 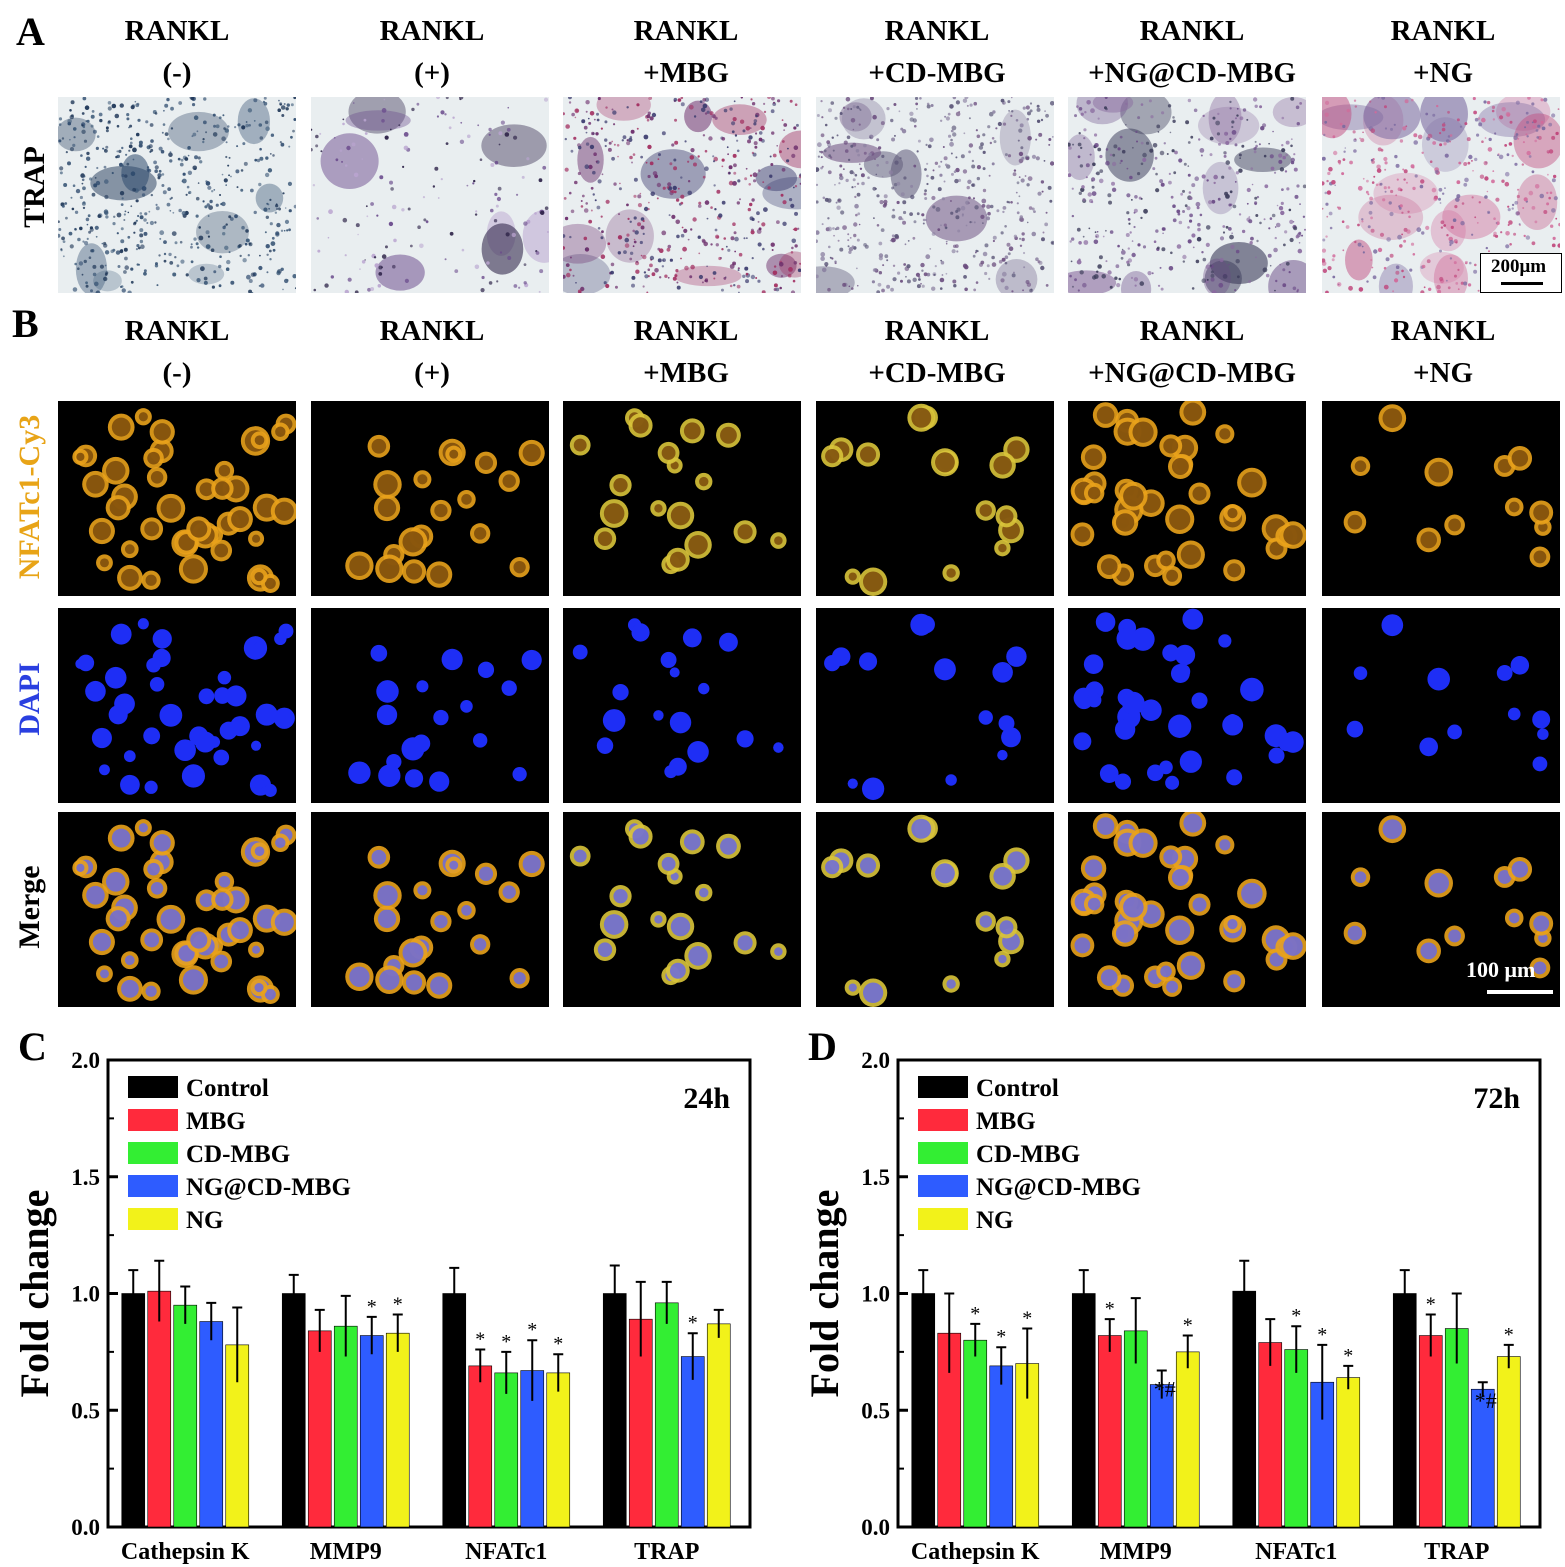 What do you see at coordinates (85, 1527) in the screenshot?
I see `y-tick-label: 0.0` at bounding box center [85, 1527].